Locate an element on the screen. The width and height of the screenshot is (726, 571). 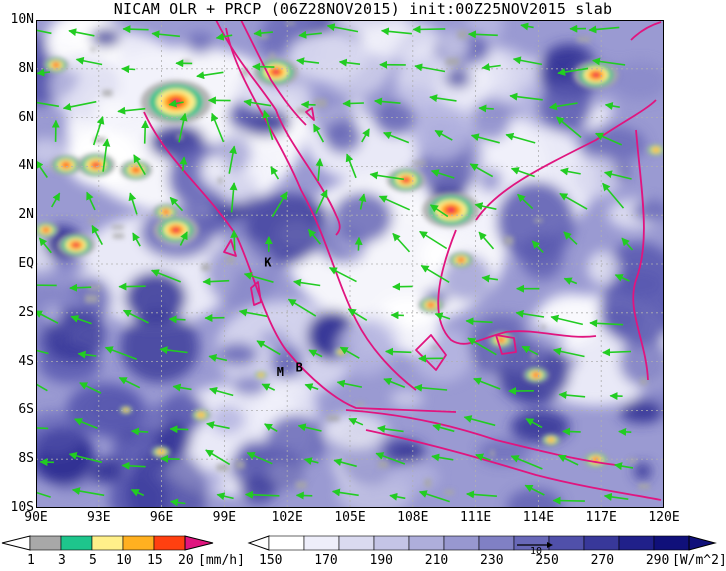
olr-tick-label: 250 is located at coordinates (547, 560).